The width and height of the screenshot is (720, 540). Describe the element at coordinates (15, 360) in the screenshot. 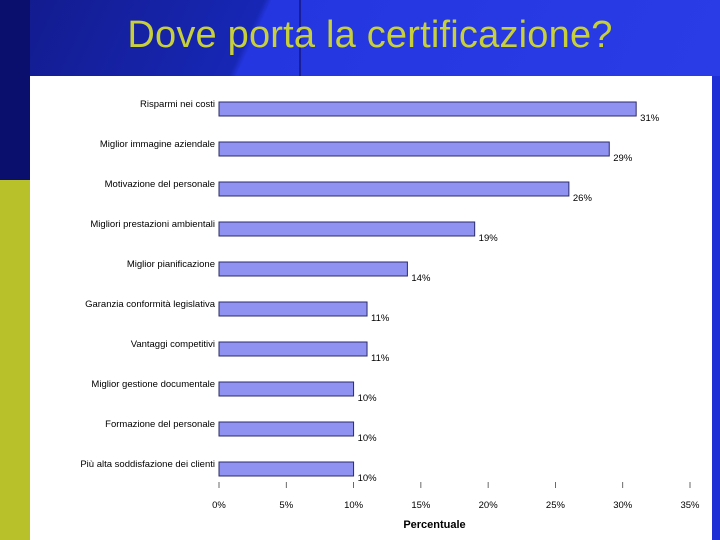

I see `left-accent-olive` at that location.